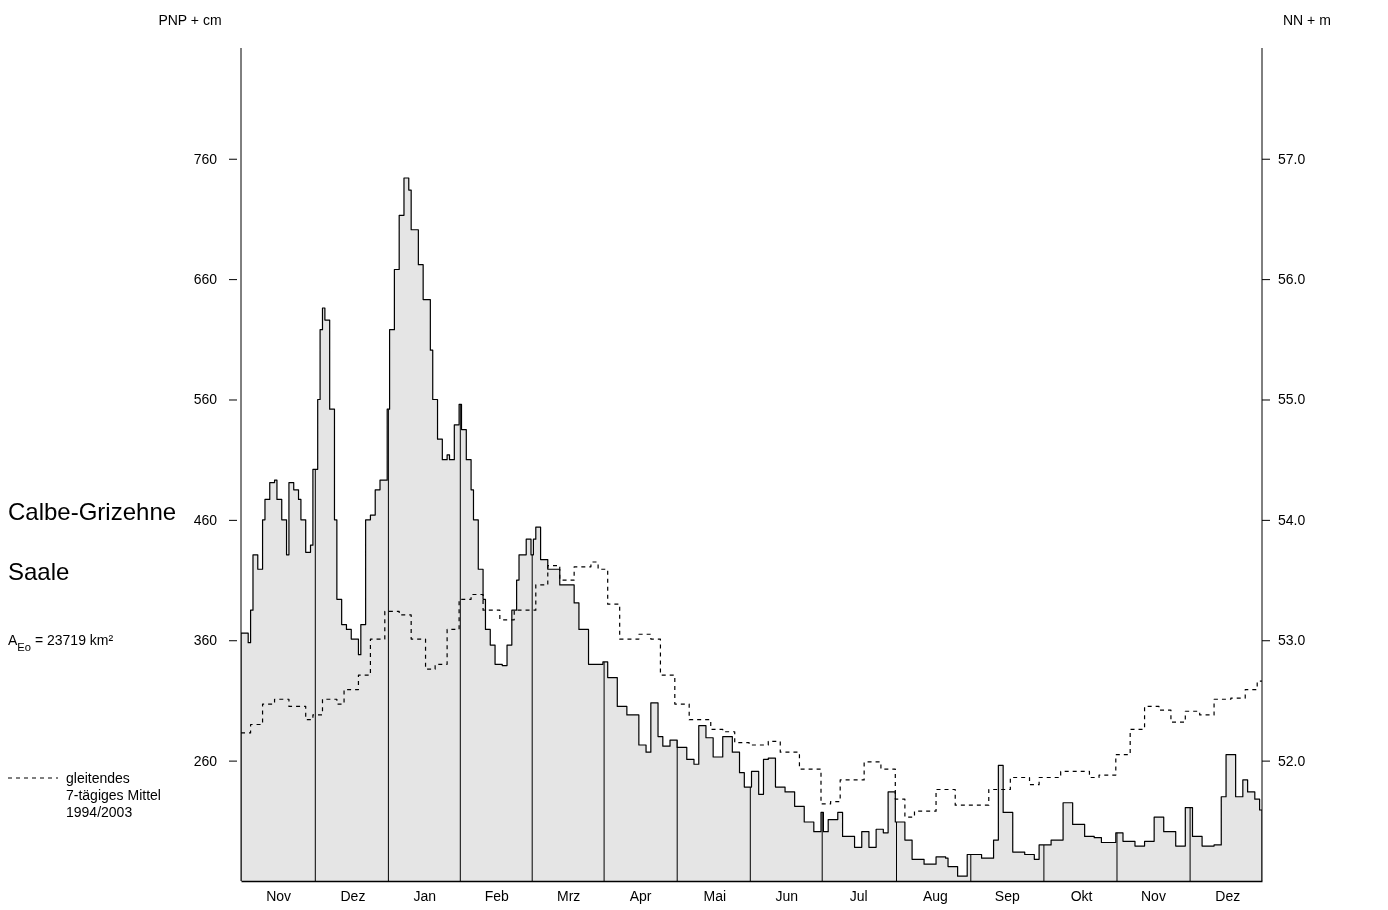  Describe the element at coordinates (1292, 640) in the screenshot. I see `y2-tick-label: 53.0` at that location.